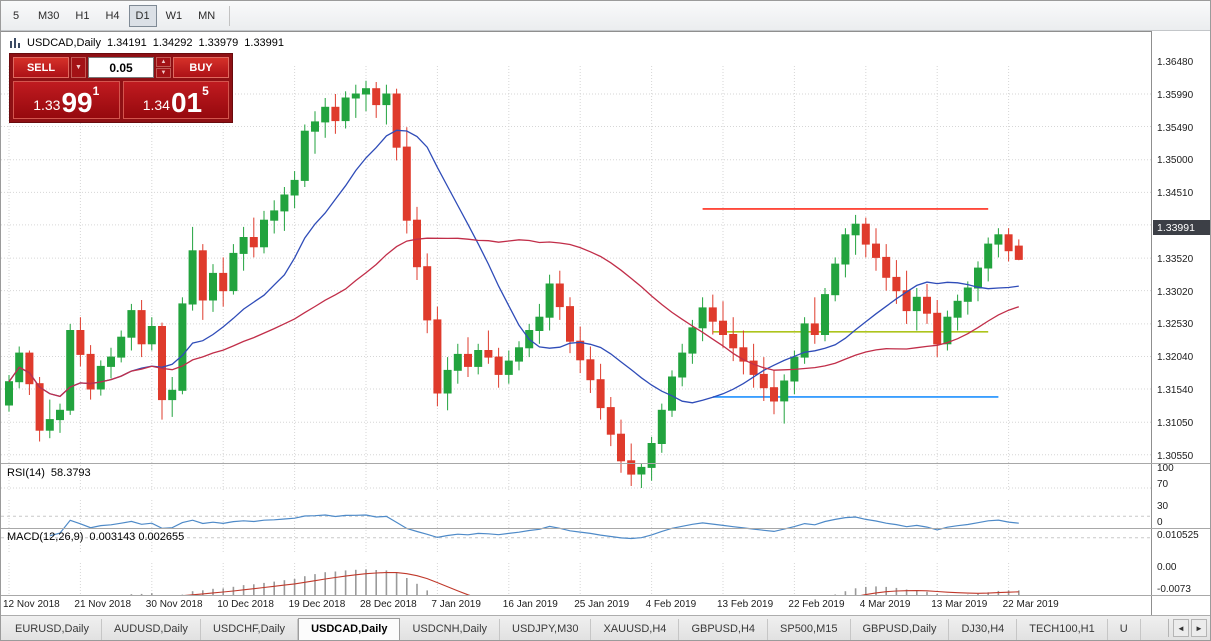 The height and width of the screenshot is (641, 1211). Describe the element at coordinates (1199, 628) in the screenshot. I see `tabs-scroll-right-button: ►` at that location.